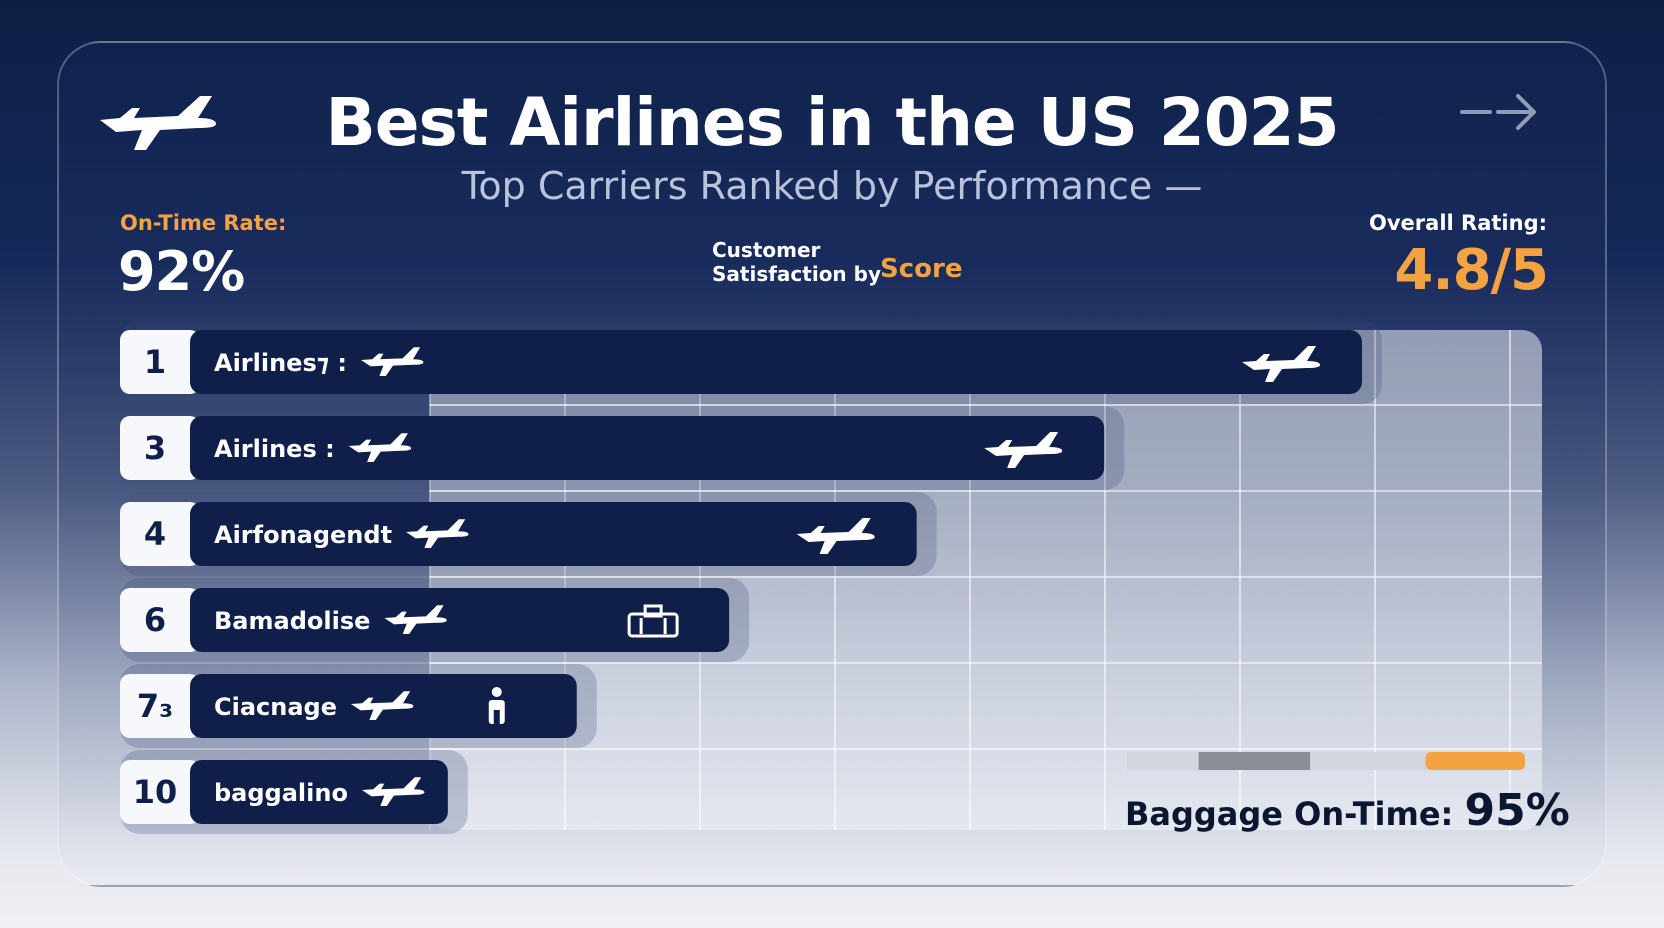  Describe the element at coordinates (281, 793) in the screenshot. I see `category-label: baggalino` at that location.